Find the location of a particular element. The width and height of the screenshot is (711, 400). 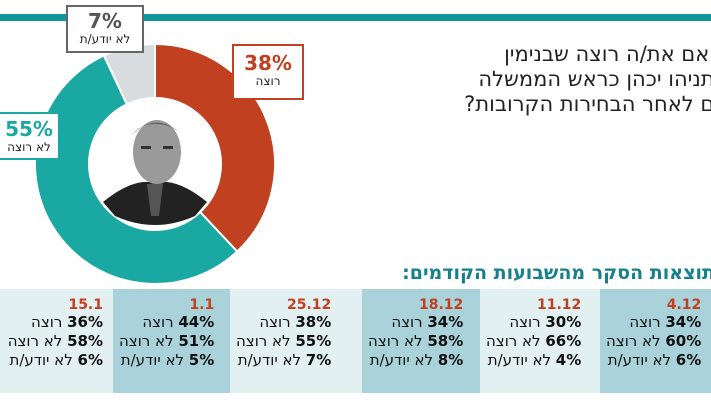

history-date: 15.1 is located at coordinates (85, 305).